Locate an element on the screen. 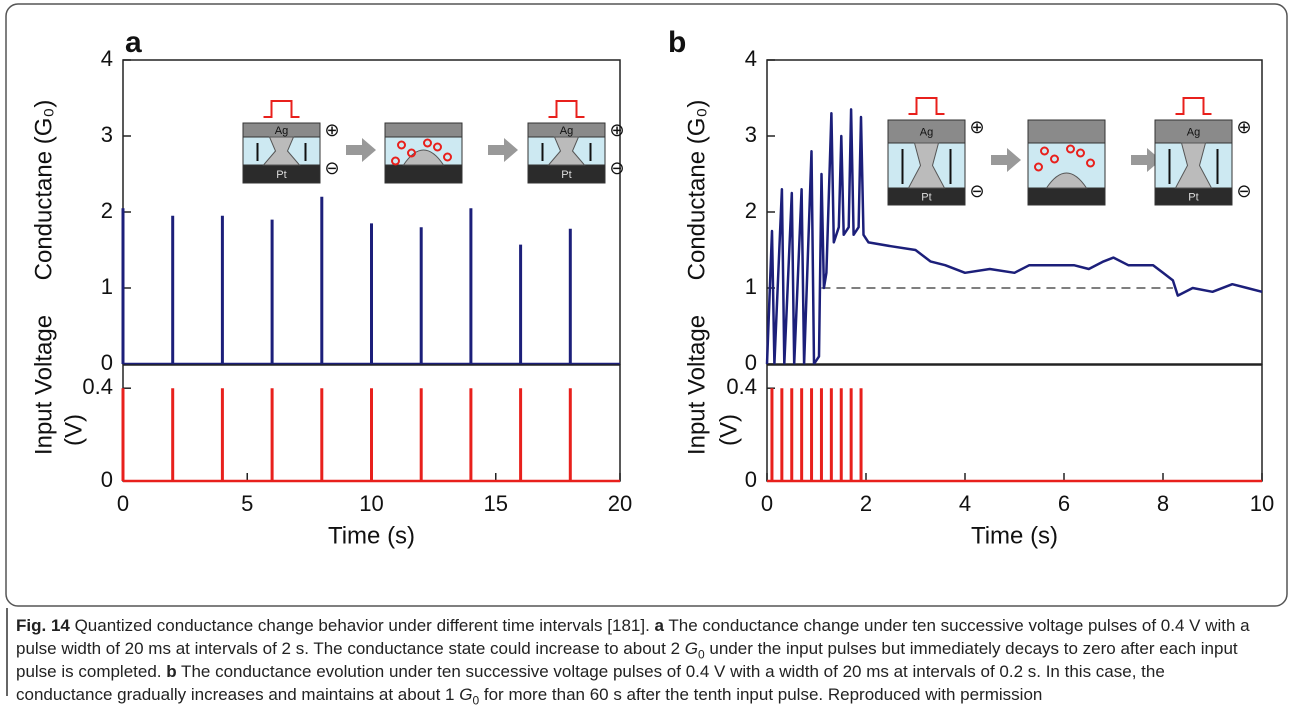 Image resolution: width=1293 pixels, height=707 pixels. caption-text: Fig. 14 is located at coordinates (43, 625).